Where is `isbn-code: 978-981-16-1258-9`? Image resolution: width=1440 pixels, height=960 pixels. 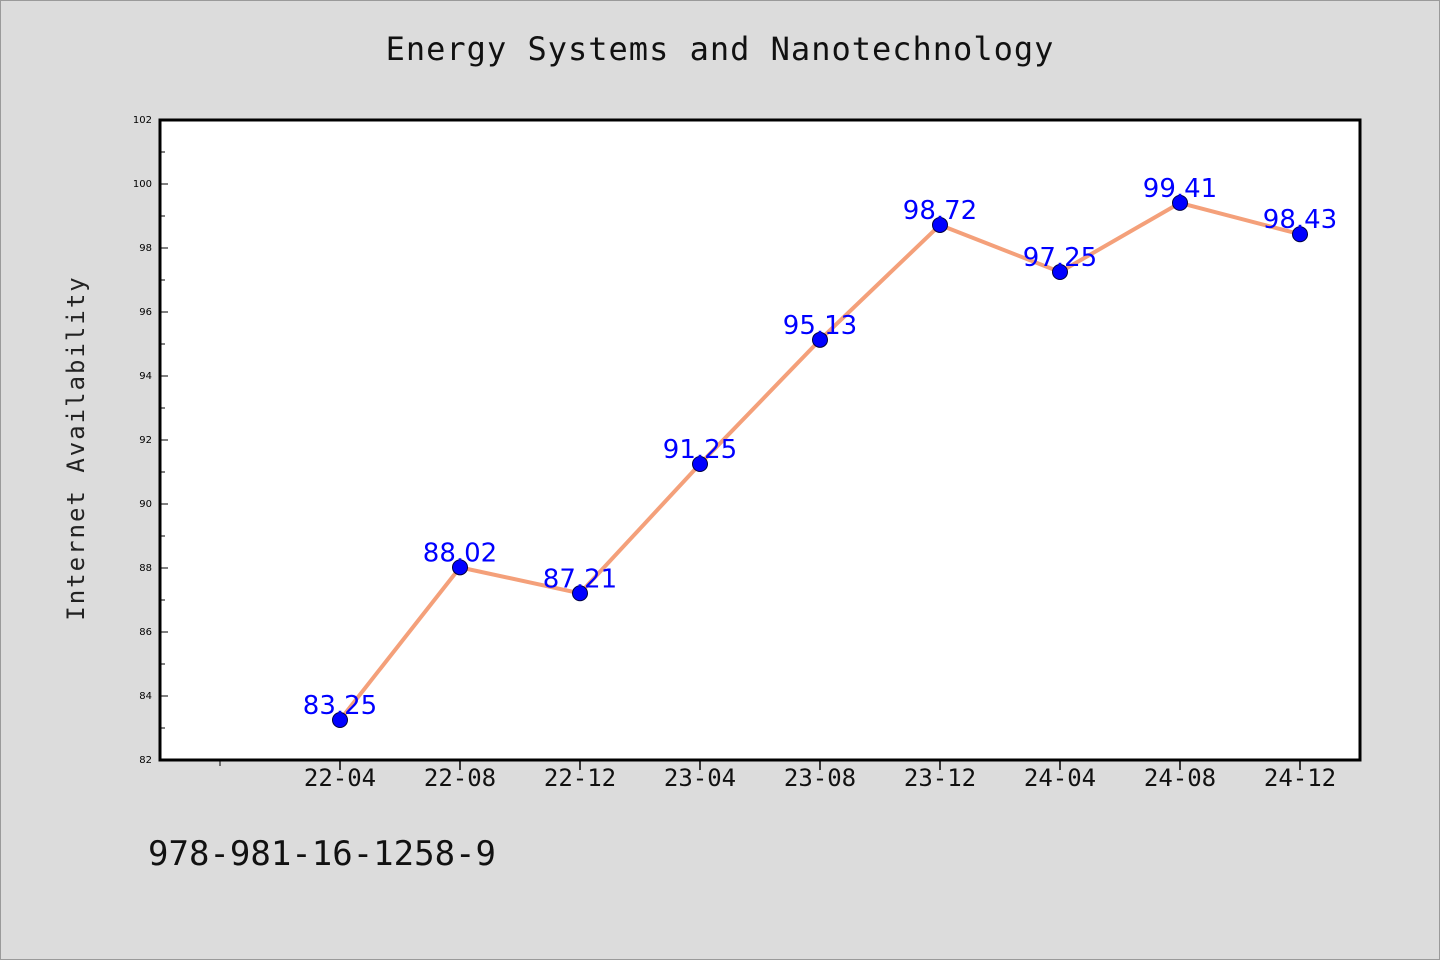 isbn-code: 978-981-16-1258-9 is located at coordinates (322, 854).